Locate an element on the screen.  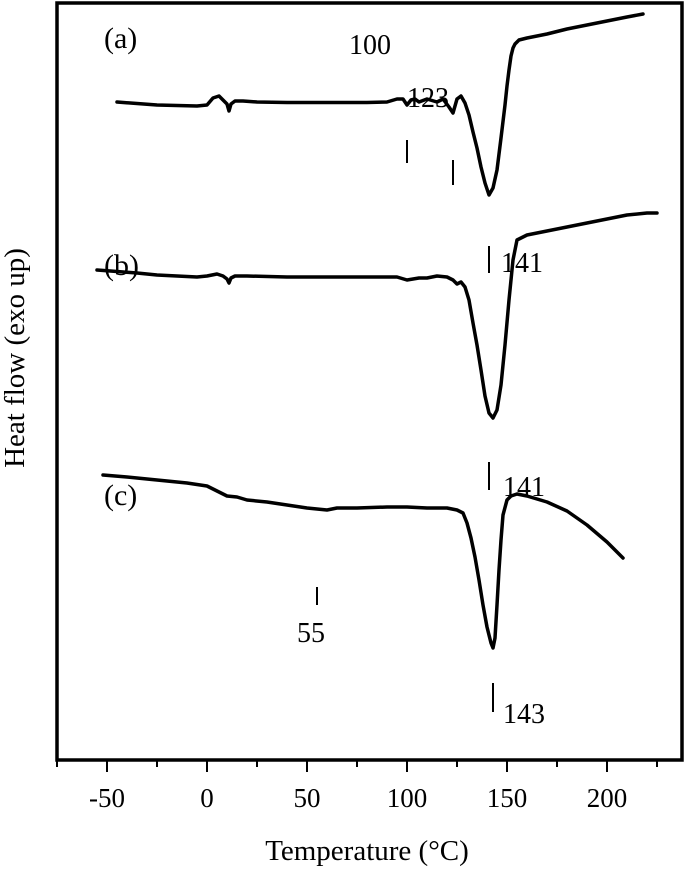
peak-label: 100 is located at coordinates (370, 45).